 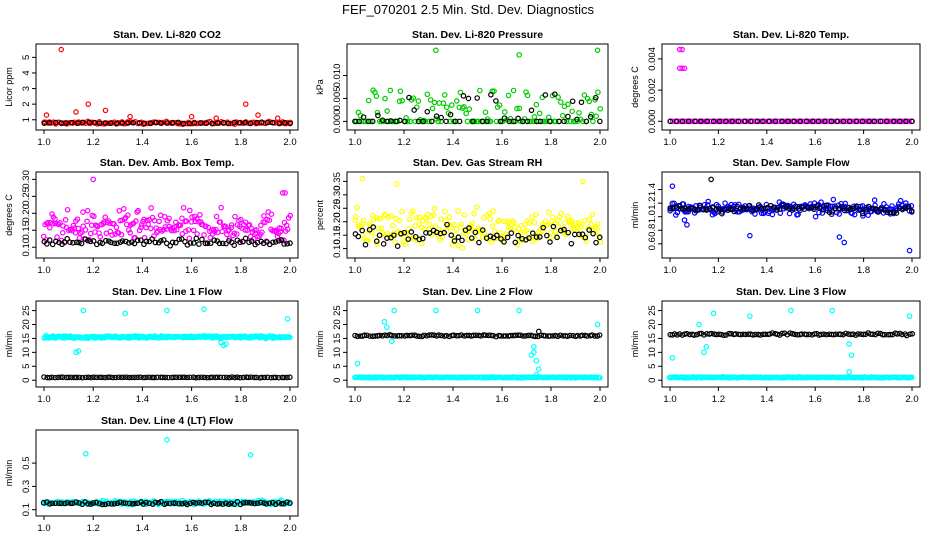 I want to click on y-tick-label: 0.000, so click(x=652, y=121).